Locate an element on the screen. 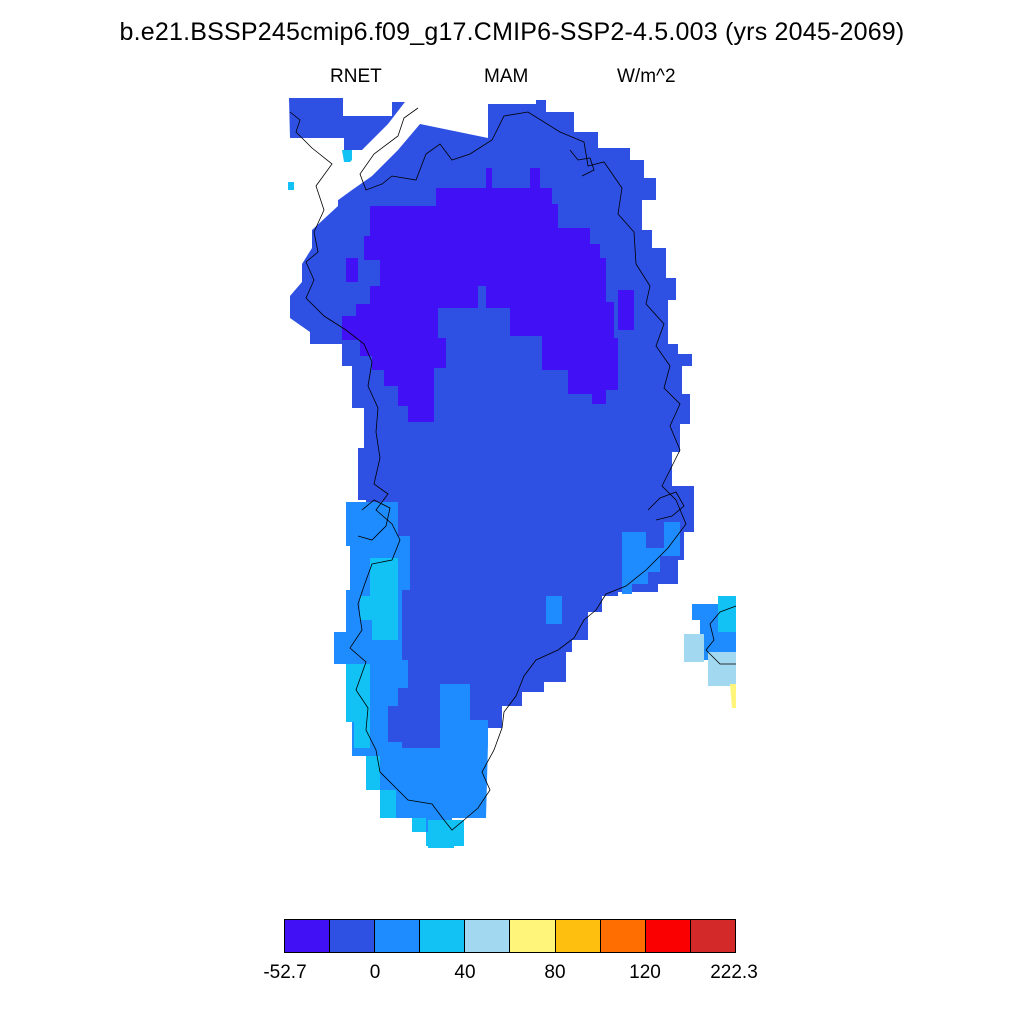 The image size is (1024, 1024). coastline-island is located at coordinates (721, 635).